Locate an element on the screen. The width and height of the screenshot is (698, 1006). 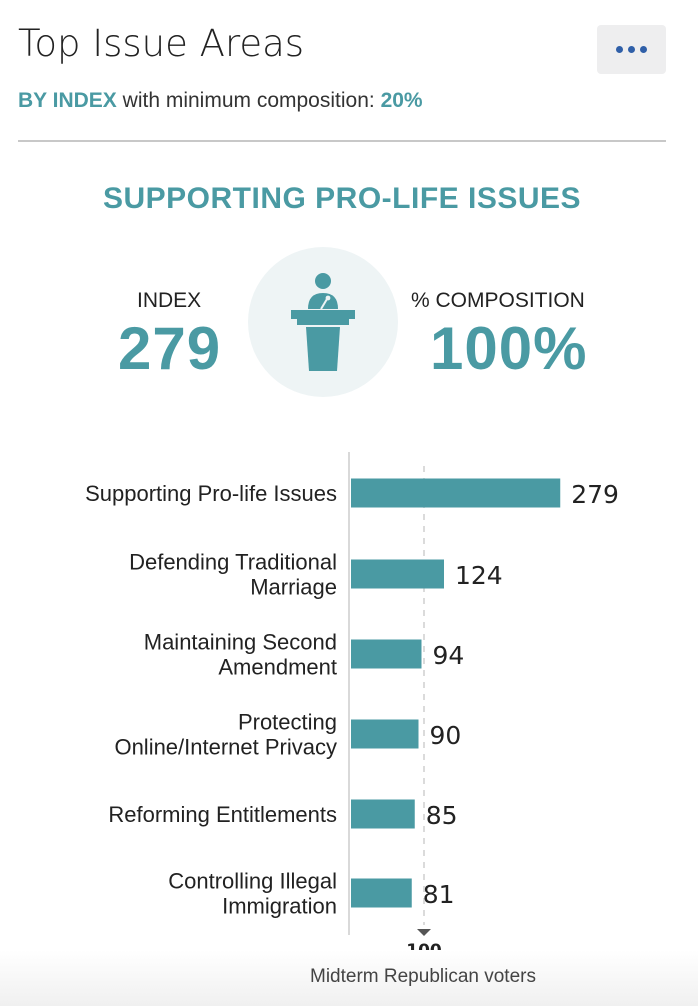
sort-mode: BY INDEX is located at coordinates (67, 100).